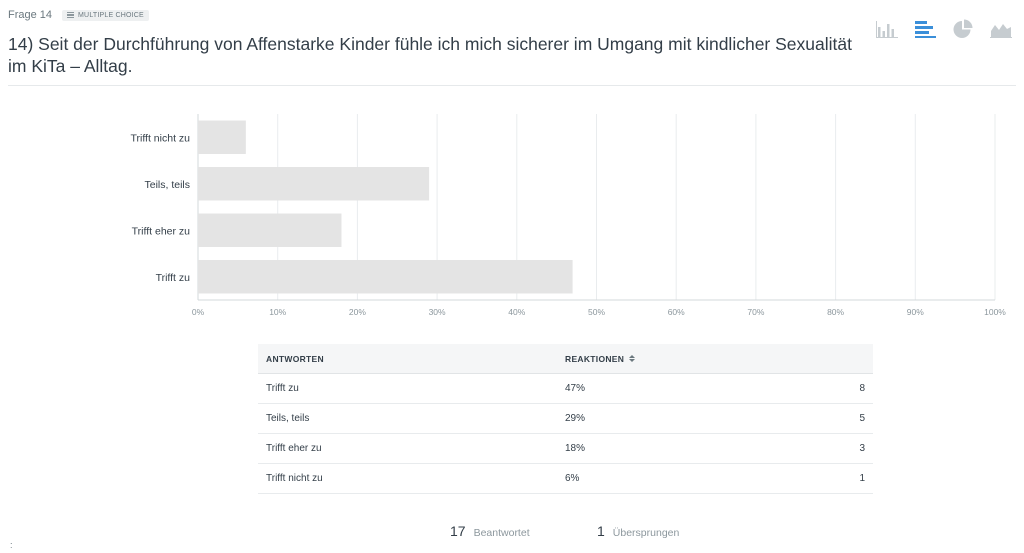  Describe the element at coordinates (995, 312) in the screenshot. I see `x-tick-label: 100%` at that location.